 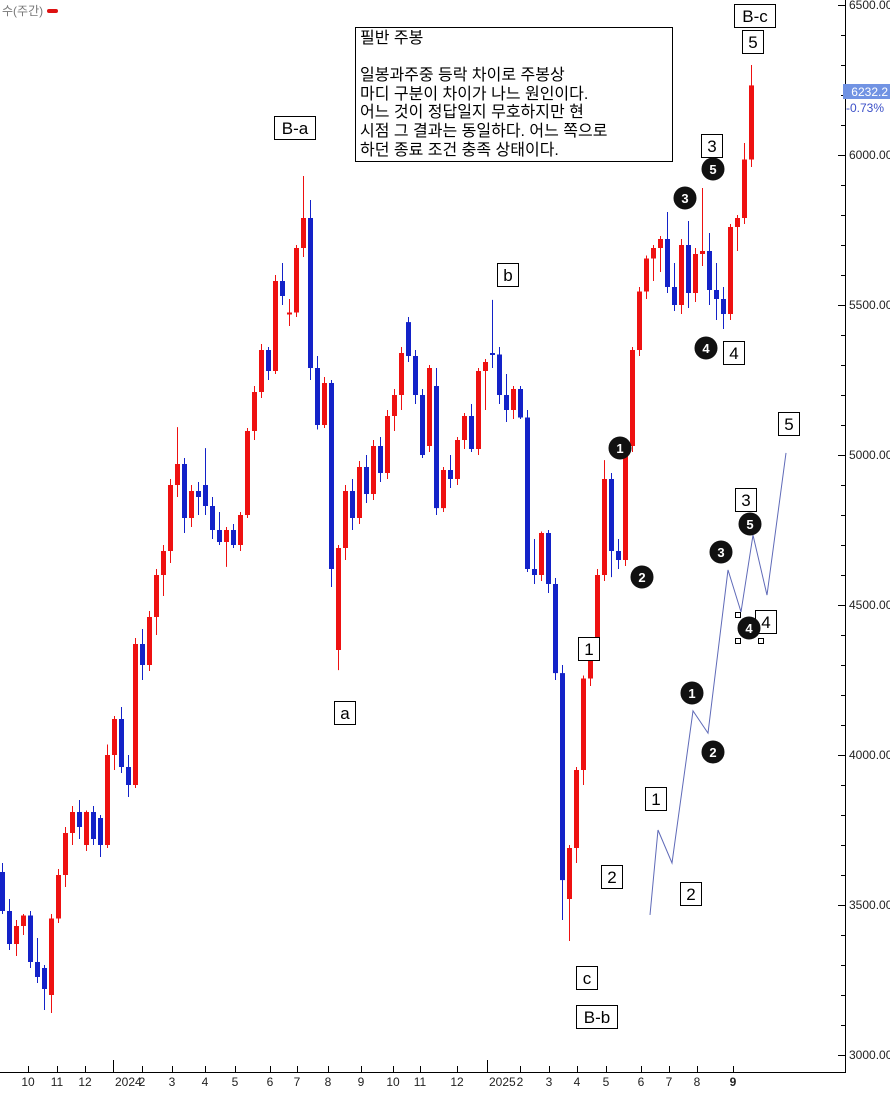 What do you see at coordinates (869, 155) in the screenshot?
I see `price-tick-label: 6000.00` at bounding box center [869, 155].